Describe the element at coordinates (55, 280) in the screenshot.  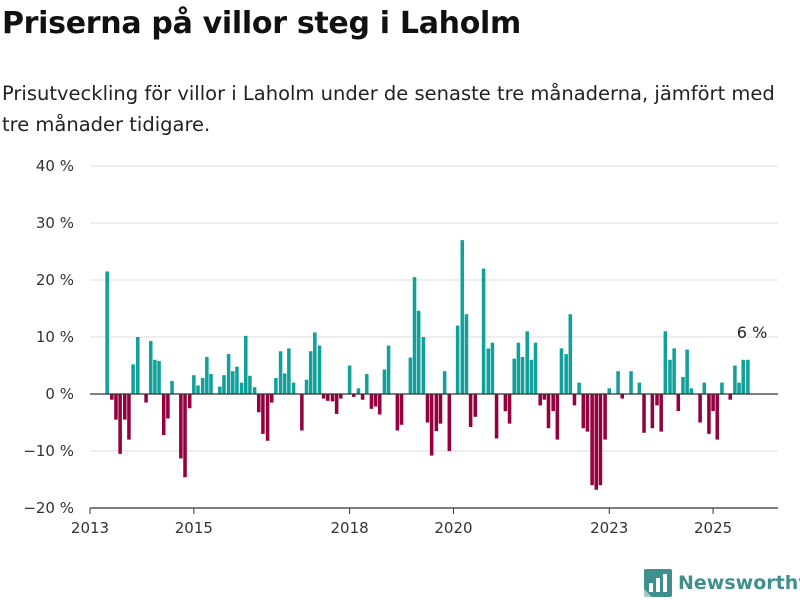
I see `y-tick-label: 20 %` at that location.